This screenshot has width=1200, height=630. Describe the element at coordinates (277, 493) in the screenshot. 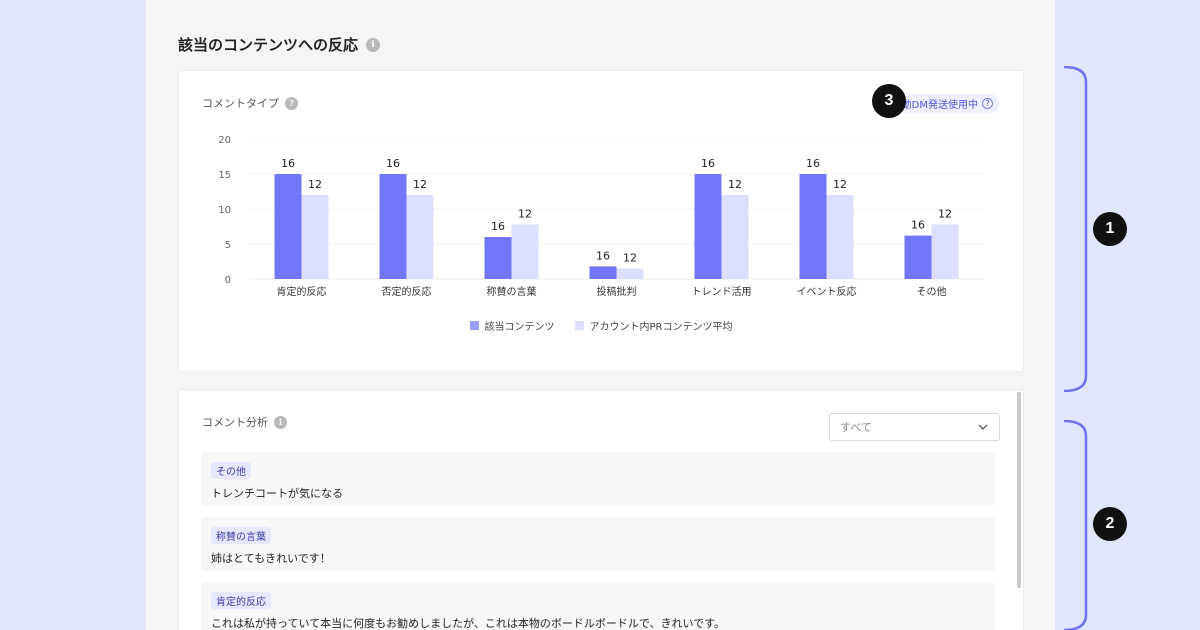

I see `comment-text: トレンチコートが気になる` at that location.